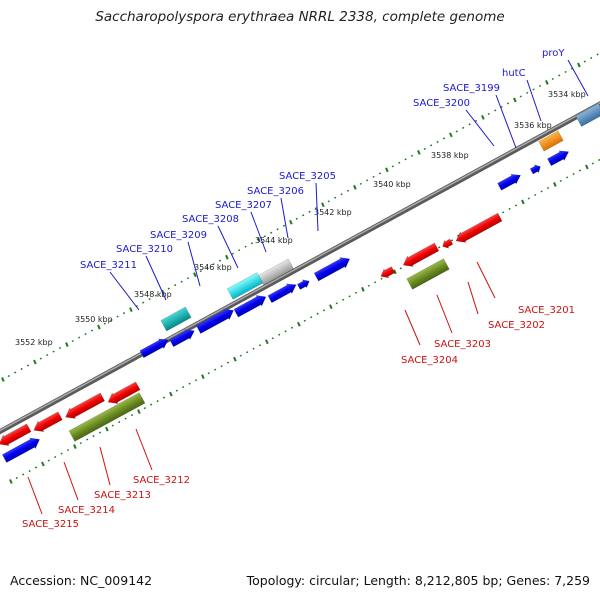 Image resolution: width=600 pixels, height=600 pixels. What do you see at coordinates (567, 94) in the screenshot?
I see `tick-label: 3534 kbp` at bounding box center [567, 94].